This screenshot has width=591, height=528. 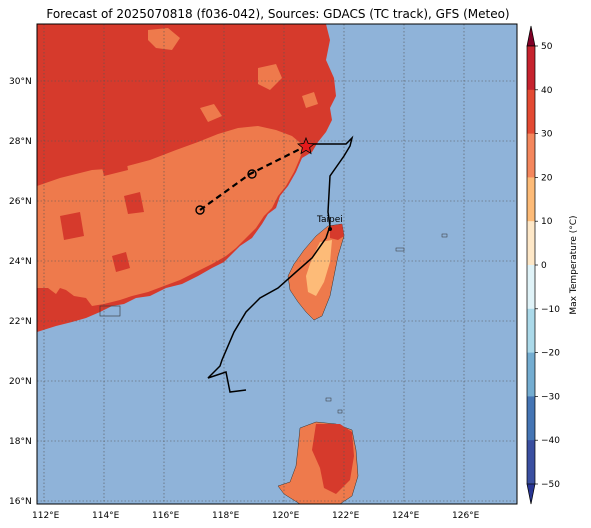 What do you see at coordinates (550, 441) in the screenshot?
I see `colorbar-tick-label: −40` at bounding box center [550, 441].